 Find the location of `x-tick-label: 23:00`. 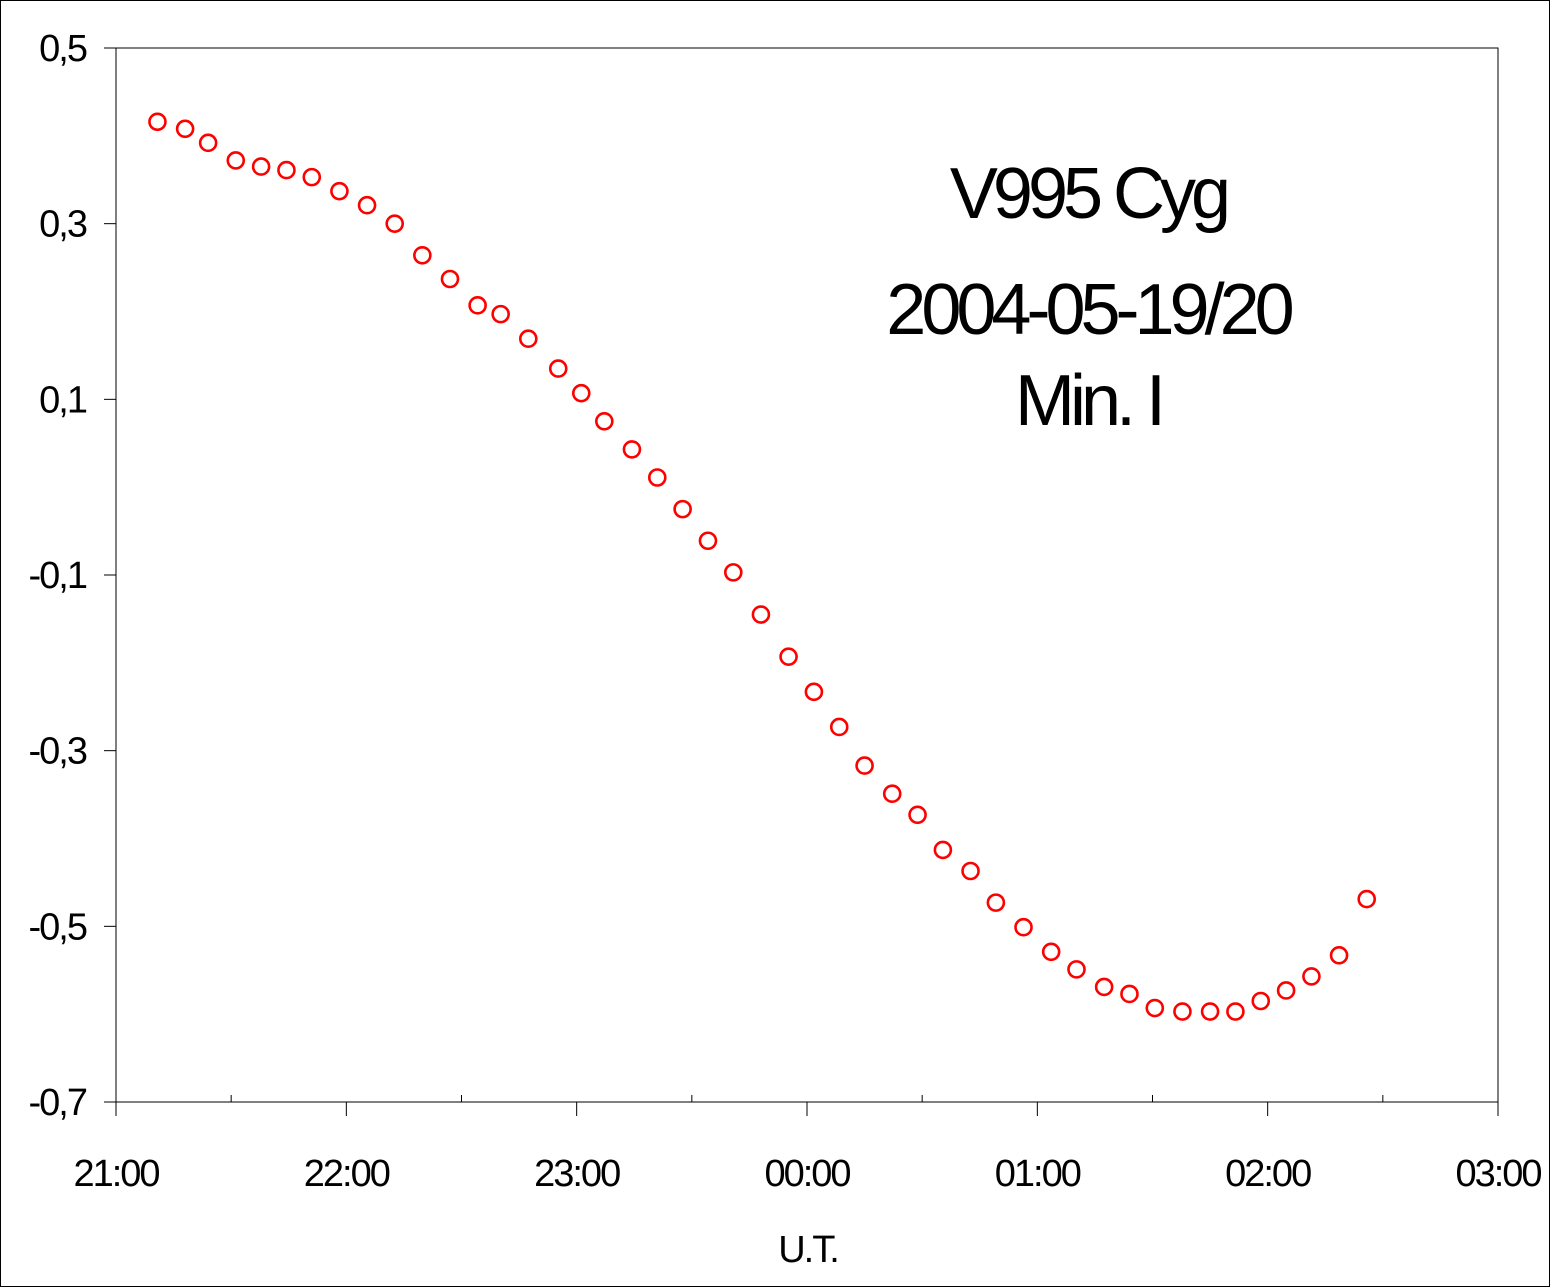

x-tick-label: 23:00 is located at coordinates (577, 1174).